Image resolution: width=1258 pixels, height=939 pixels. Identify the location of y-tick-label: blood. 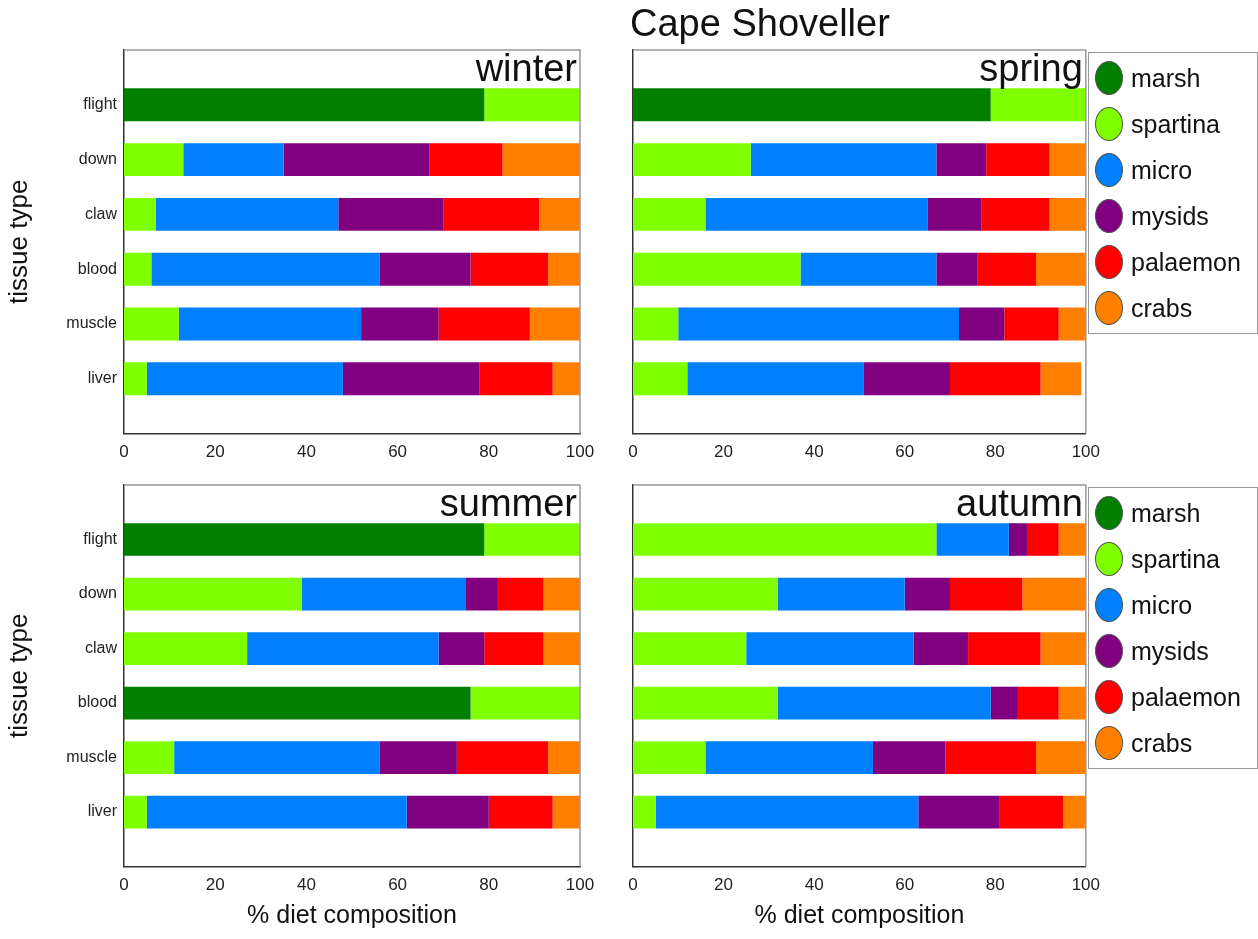
(97, 702).